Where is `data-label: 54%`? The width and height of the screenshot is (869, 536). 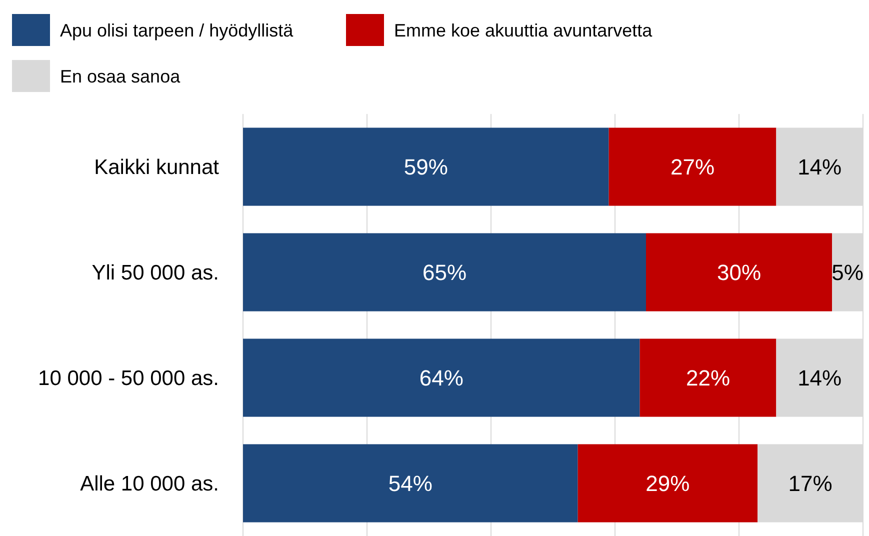
data-label: 54% is located at coordinates (410, 483).